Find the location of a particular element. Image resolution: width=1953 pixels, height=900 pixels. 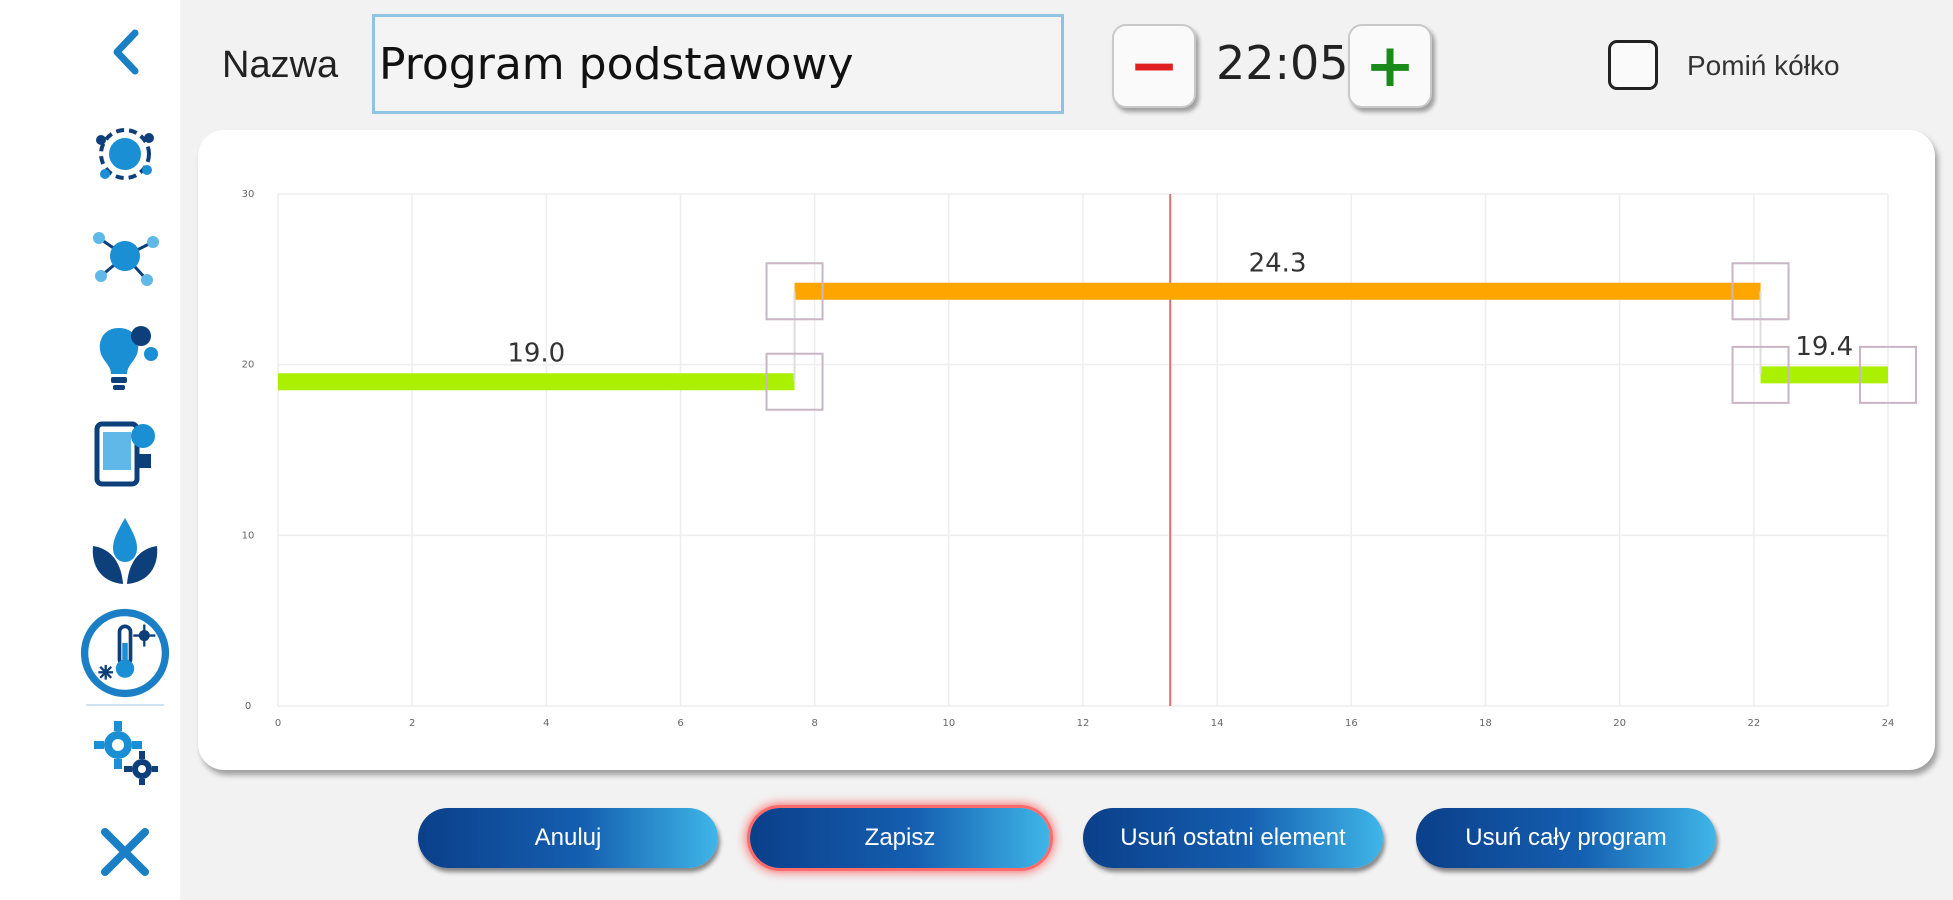

network-nodes-icon is located at coordinates (125, 256).